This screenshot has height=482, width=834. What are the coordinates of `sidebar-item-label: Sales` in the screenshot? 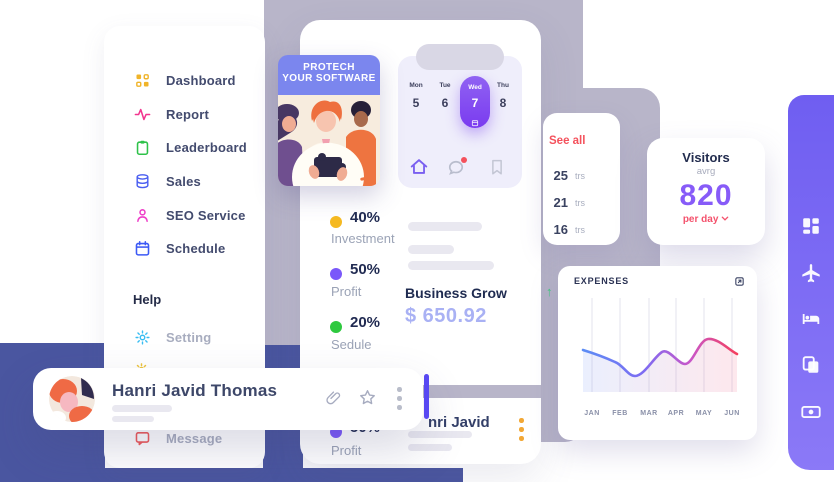 It's located at (183, 181).